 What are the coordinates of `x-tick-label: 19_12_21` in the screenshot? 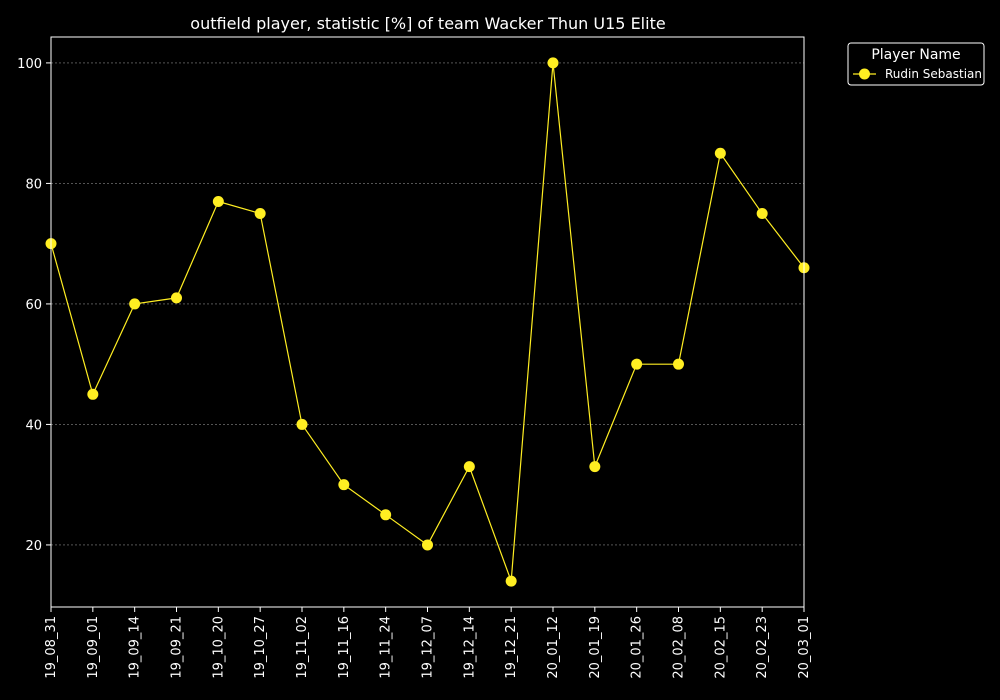 It's located at (511, 647).